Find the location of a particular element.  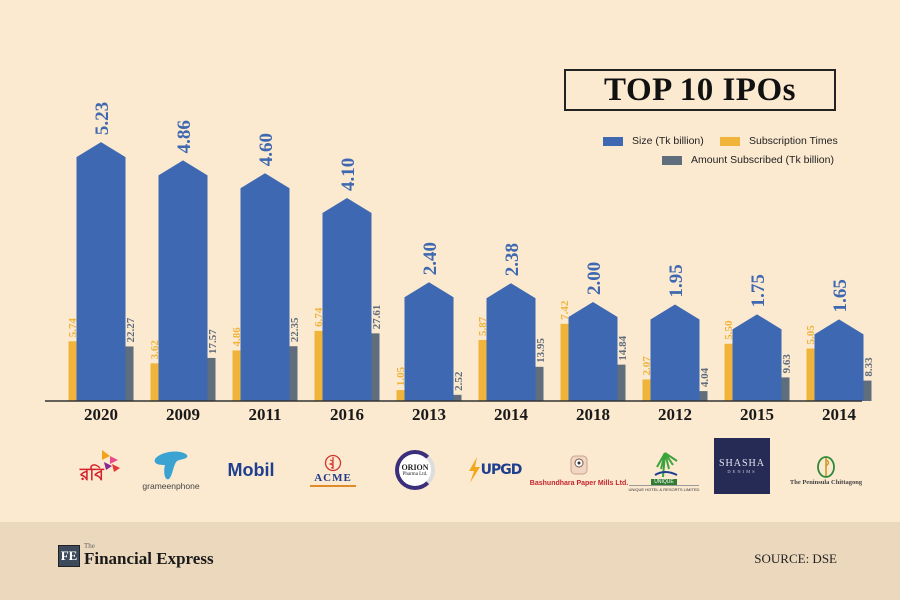

grameenphone-logo: grameenphone is located at coordinates (171, 470).